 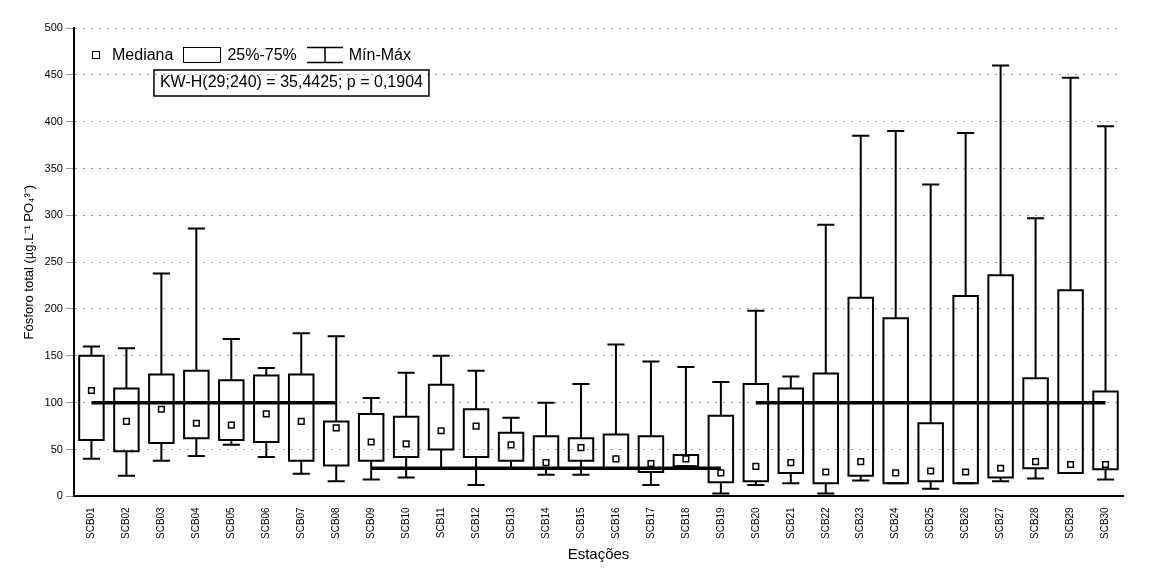 I want to click on x-tick-label: SCB08, so click(x=335, y=522).